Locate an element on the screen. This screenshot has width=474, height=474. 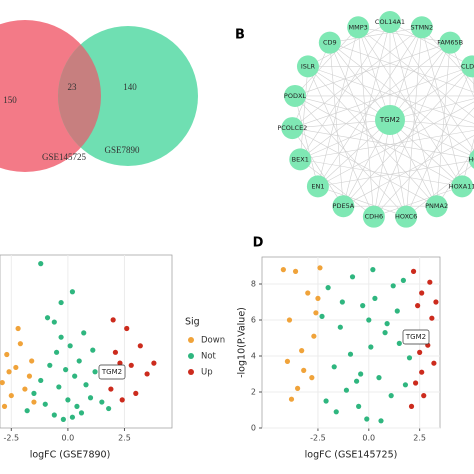
node-label: EN1 is located at coordinates (317, 186).